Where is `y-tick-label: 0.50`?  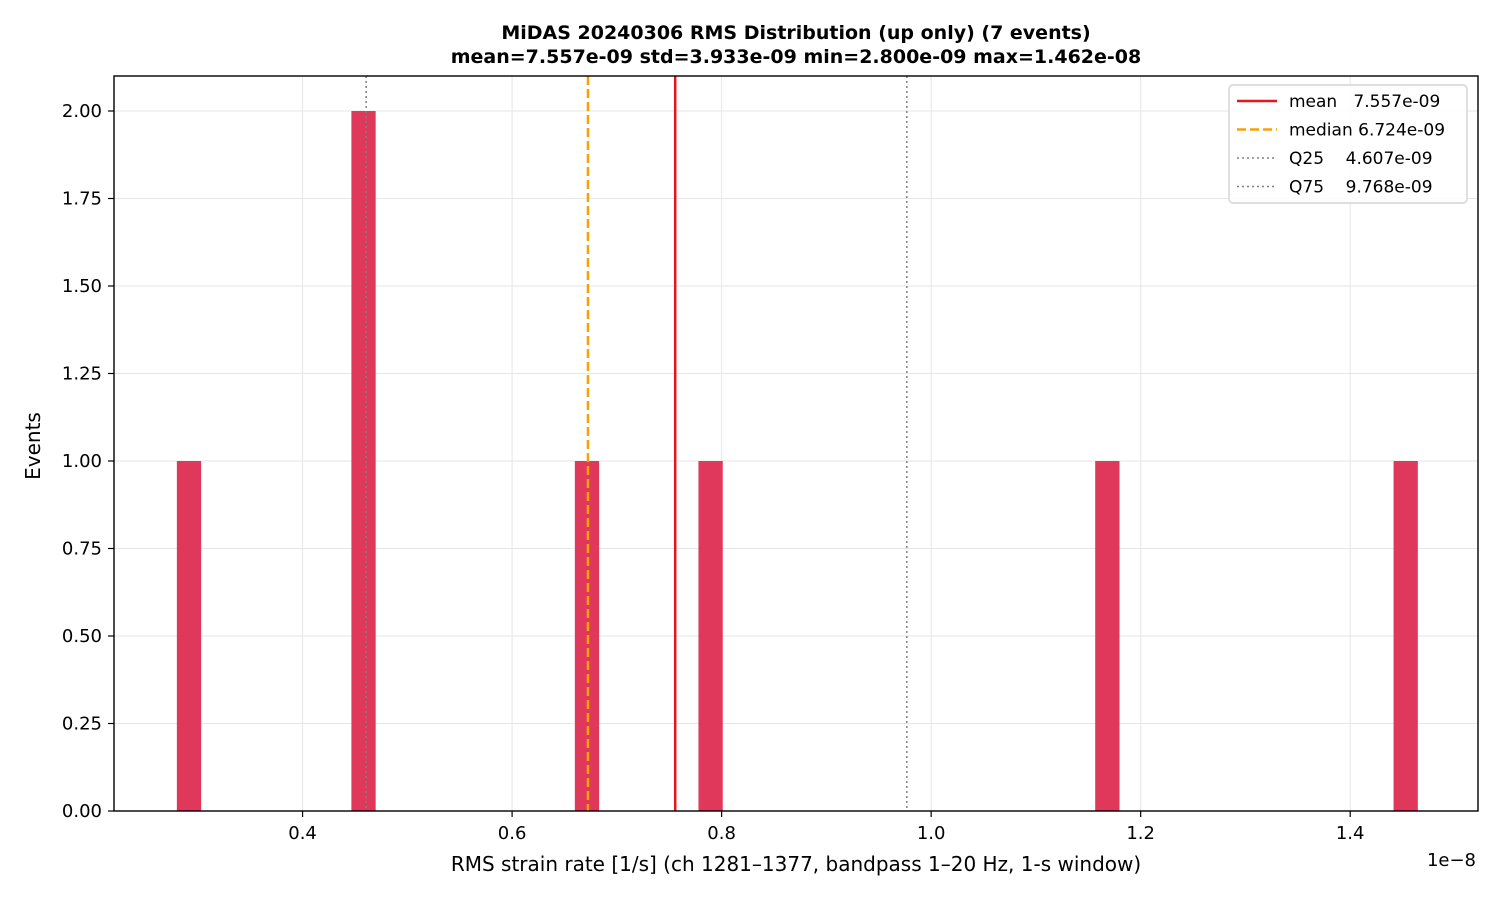
y-tick-label: 0.50 is located at coordinates (82, 636).